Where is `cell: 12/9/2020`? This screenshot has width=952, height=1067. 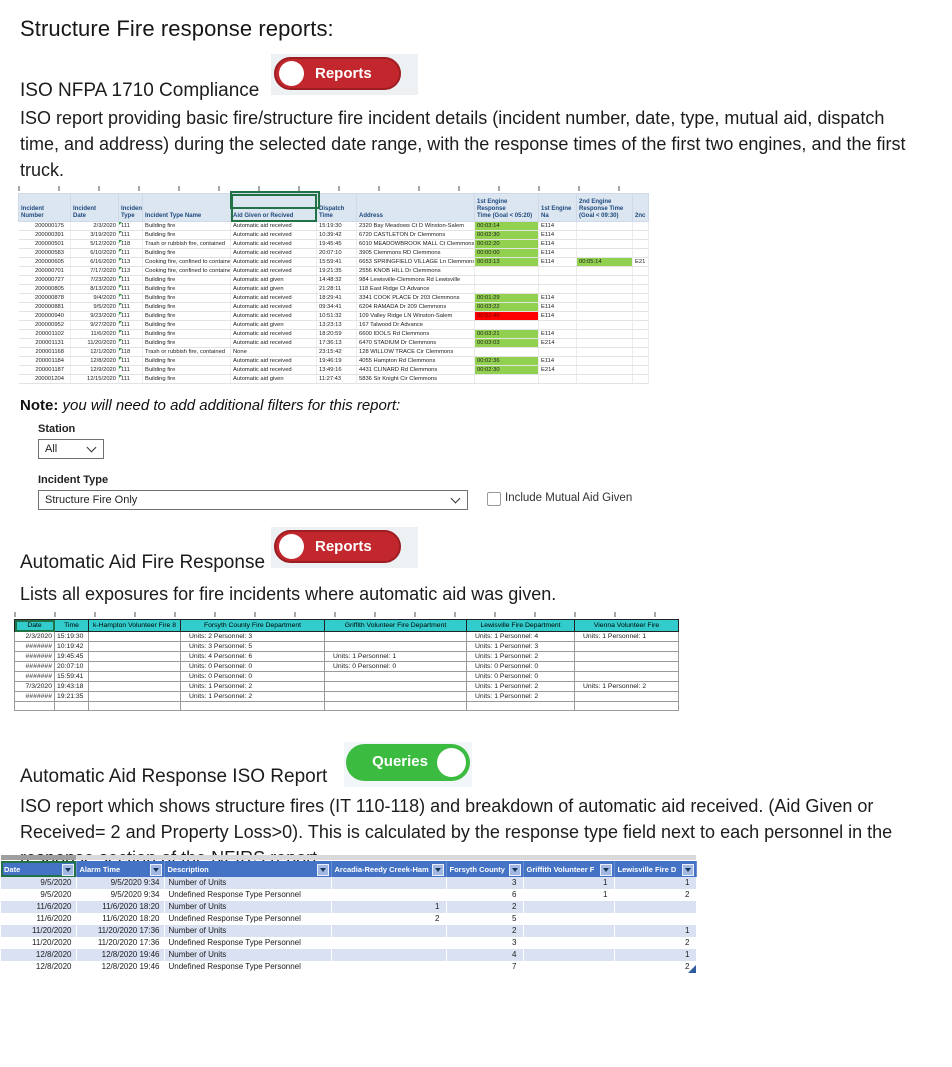 cell: 12/9/2020 is located at coordinates (94, 370).